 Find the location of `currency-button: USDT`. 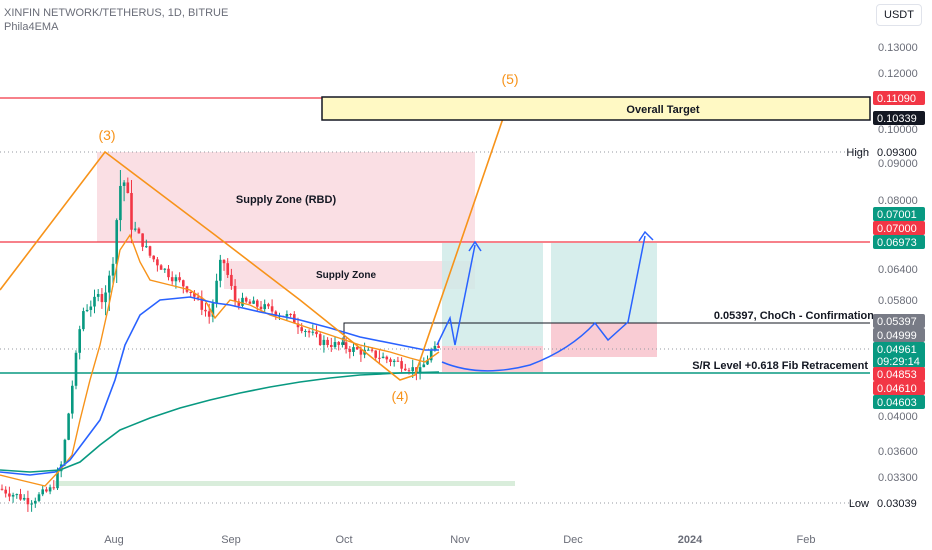

currency-button: USDT is located at coordinates (899, 15).